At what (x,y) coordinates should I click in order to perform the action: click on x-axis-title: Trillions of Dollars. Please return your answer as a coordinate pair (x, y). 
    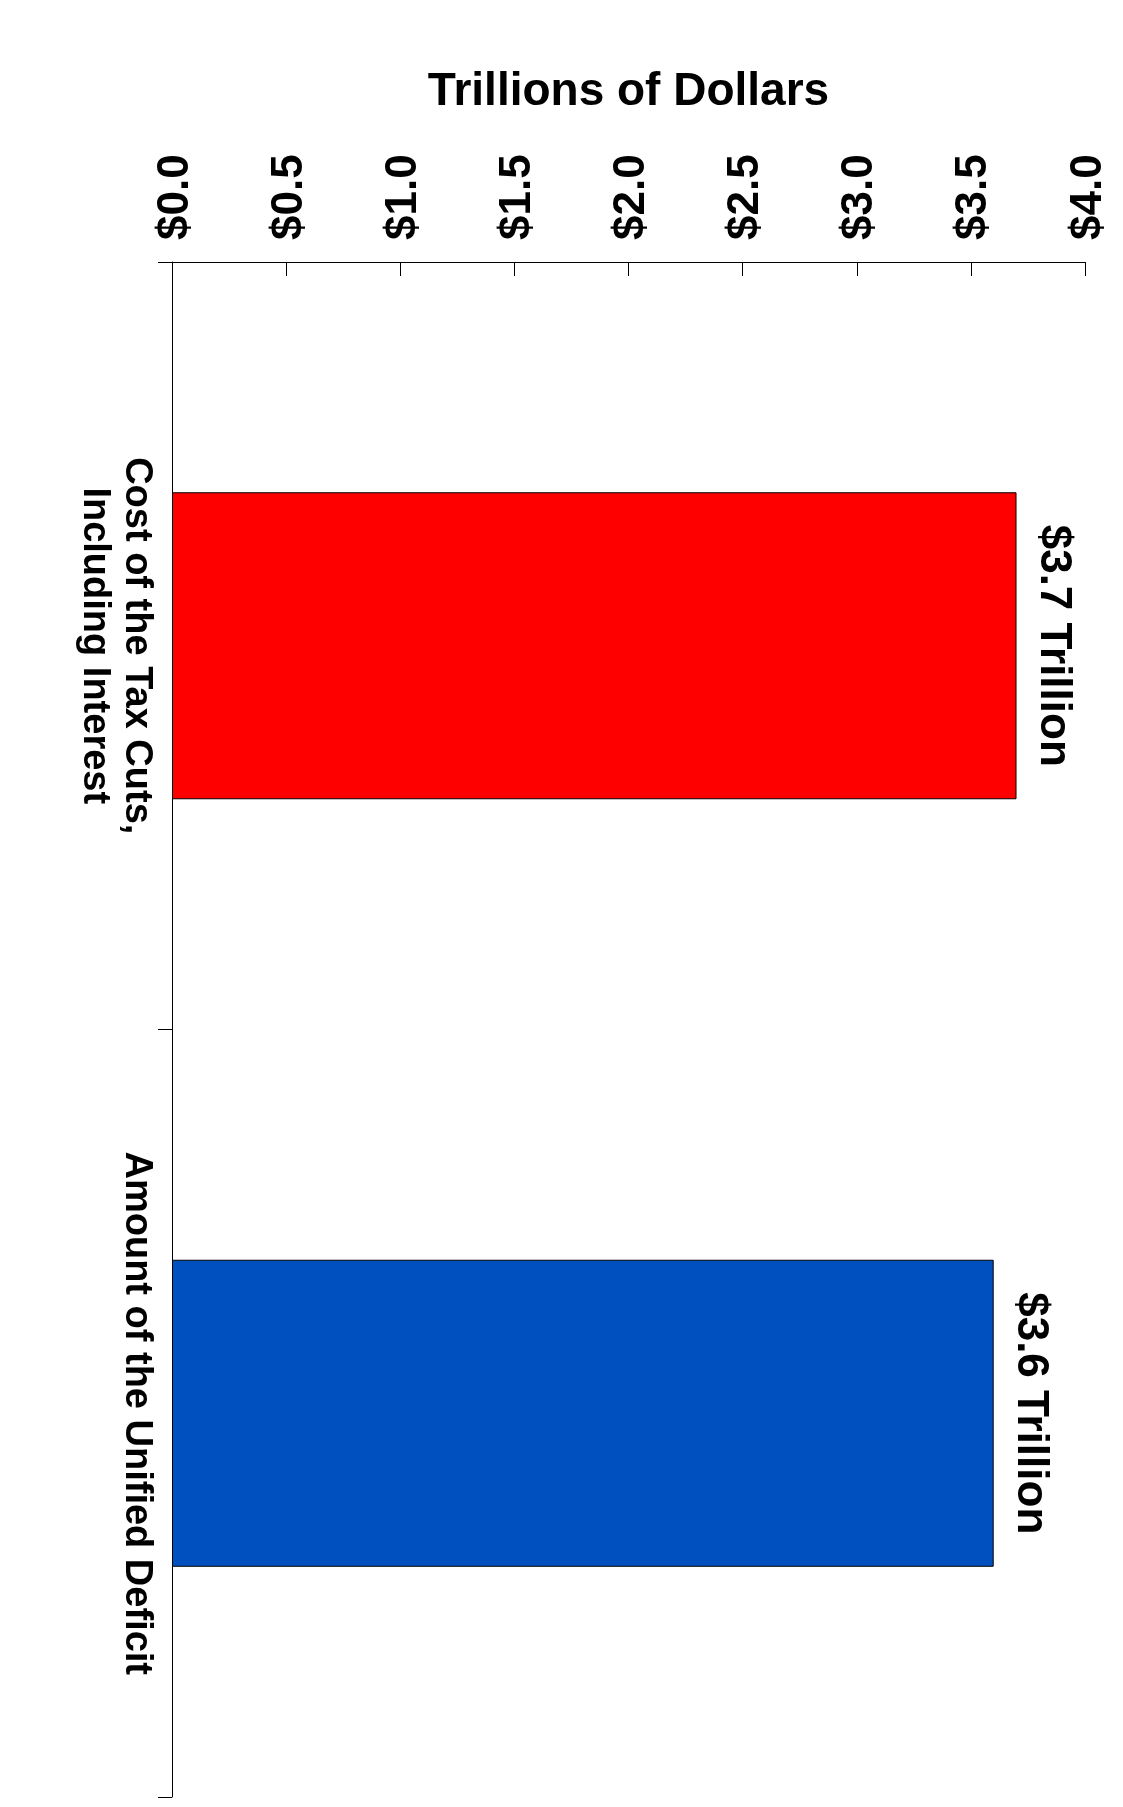
    Looking at the image, I should click on (628, 89).